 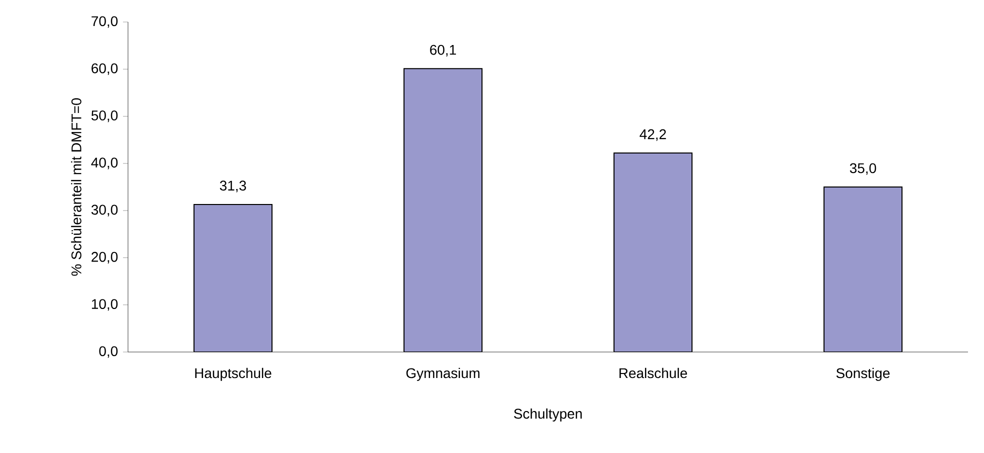 I want to click on y-tick-label: 30,0, so click(x=104, y=210).